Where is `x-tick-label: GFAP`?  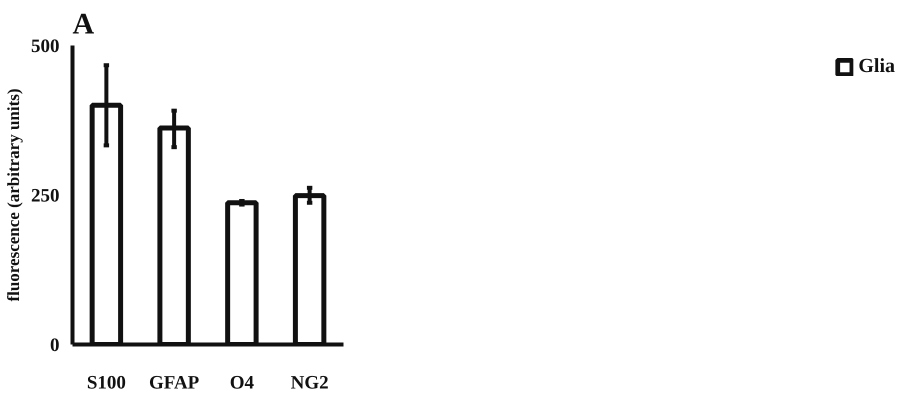 x-tick-label: GFAP is located at coordinates (174, 383).